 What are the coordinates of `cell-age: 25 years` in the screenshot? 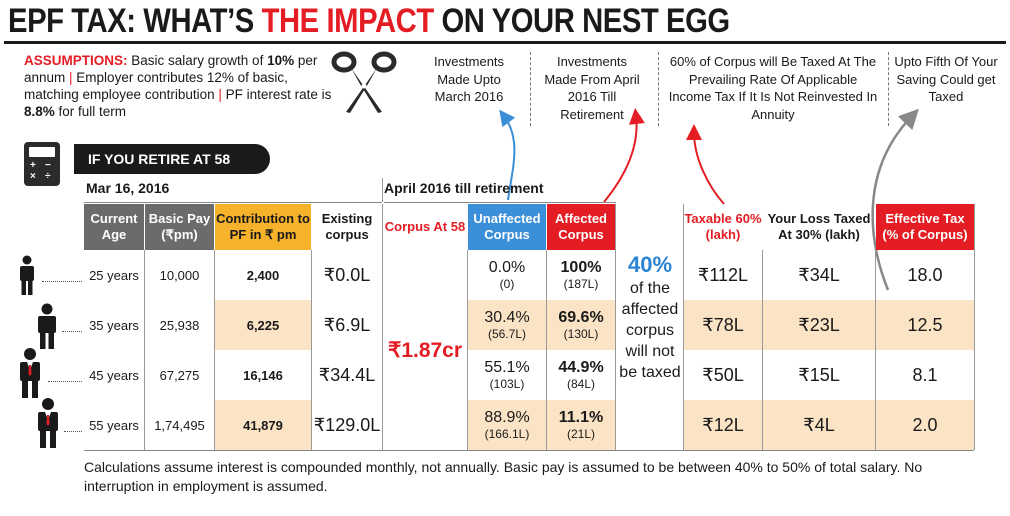 It's located at (114, 275).